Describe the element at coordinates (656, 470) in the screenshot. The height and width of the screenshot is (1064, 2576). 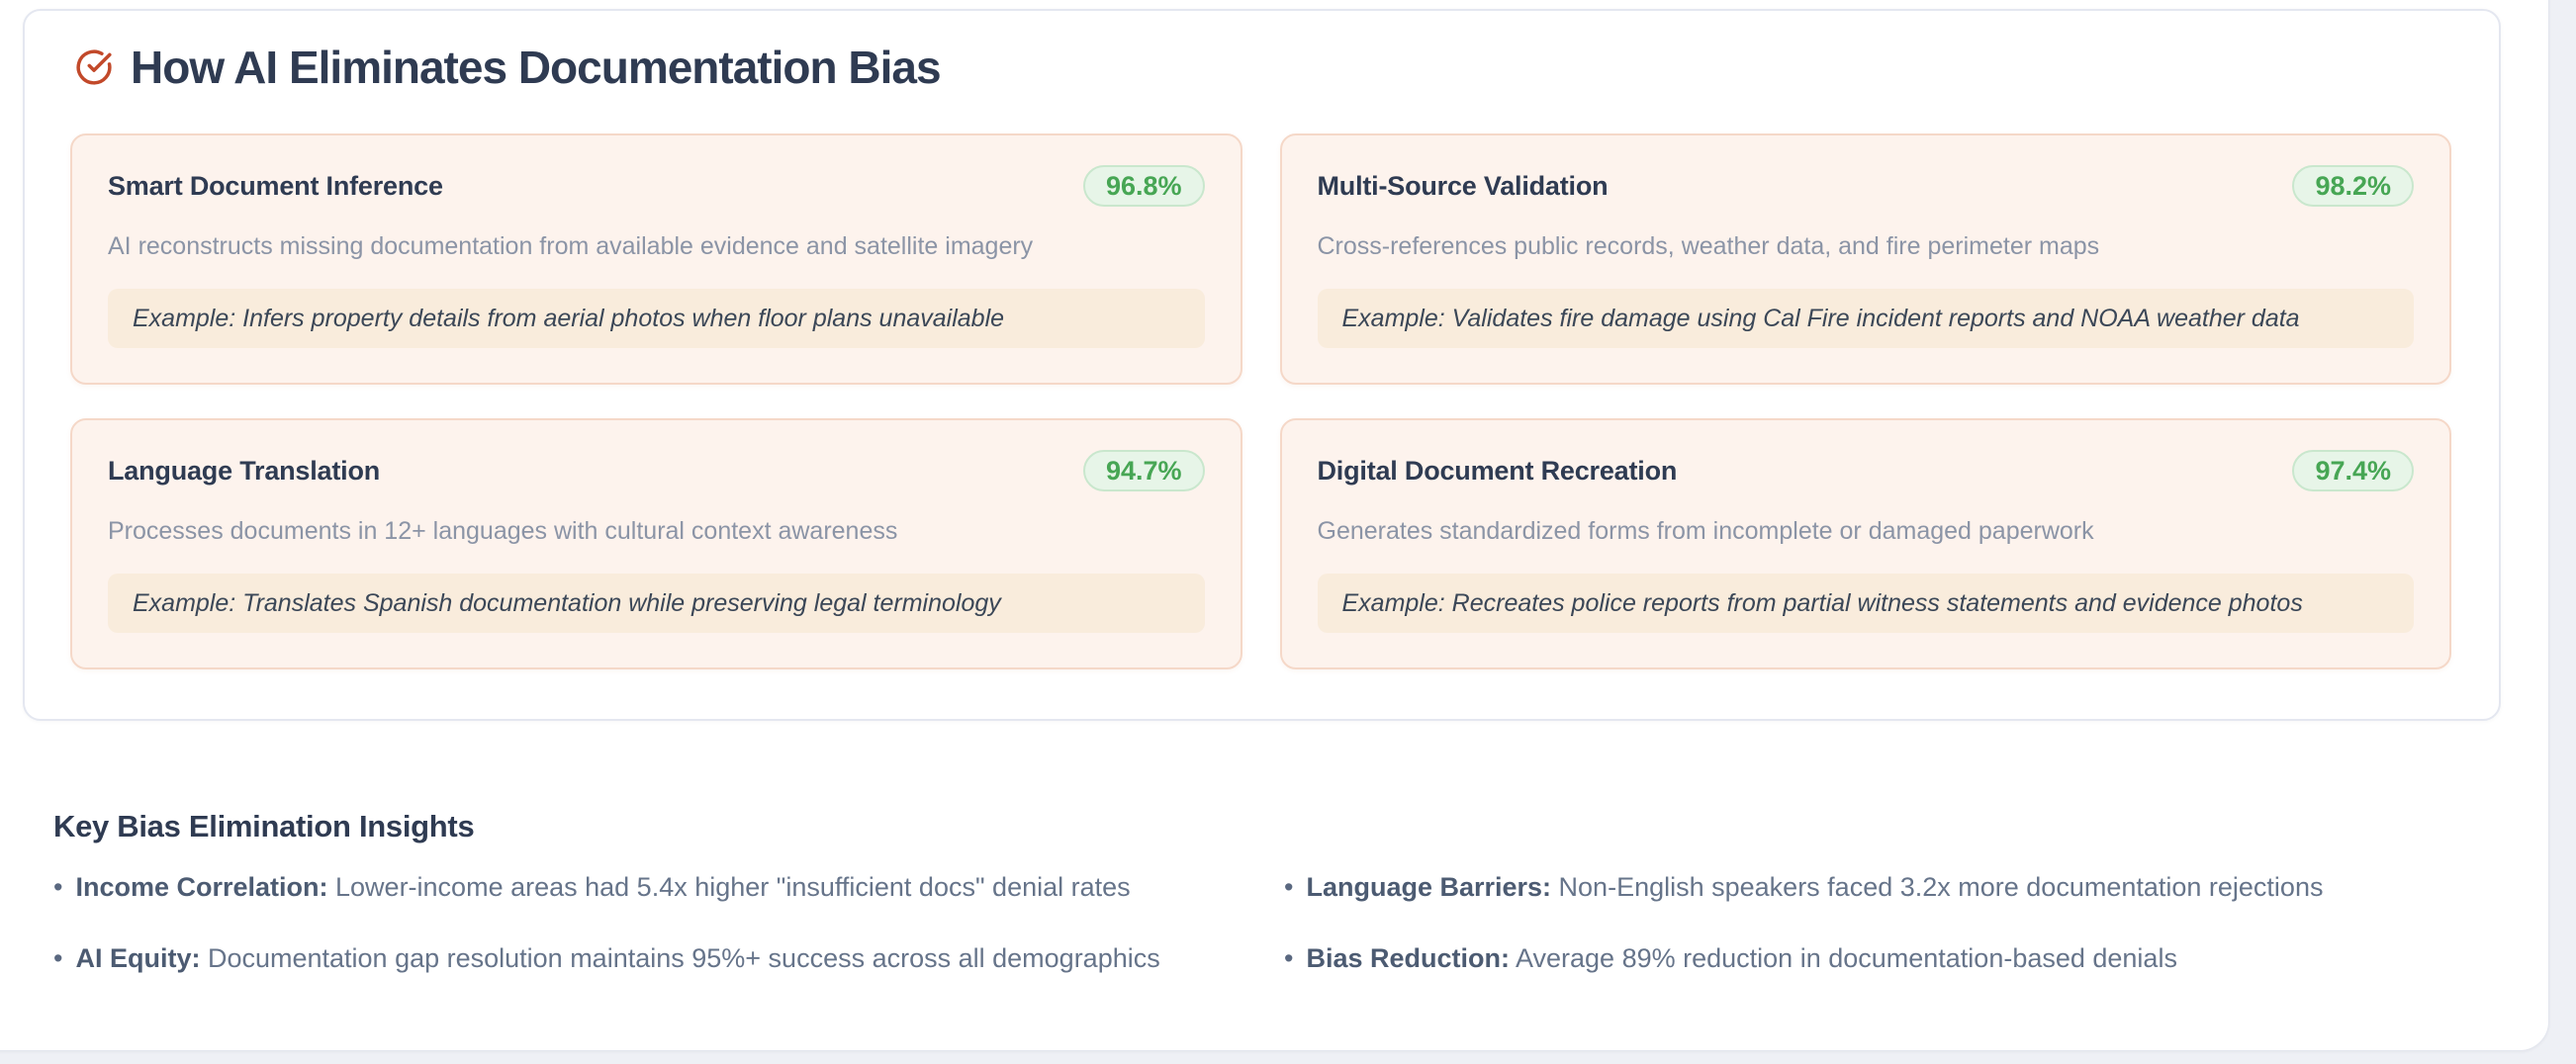
I see `card-header: Language Translation 94.7%` at that location.